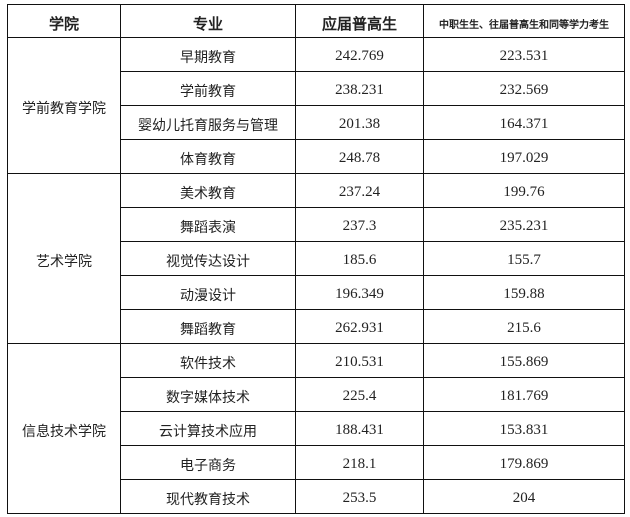 Image resolution: width=630 pixels, height=517 pixels. I want to click on others-score-cell: 181.769, so click(524, 394).